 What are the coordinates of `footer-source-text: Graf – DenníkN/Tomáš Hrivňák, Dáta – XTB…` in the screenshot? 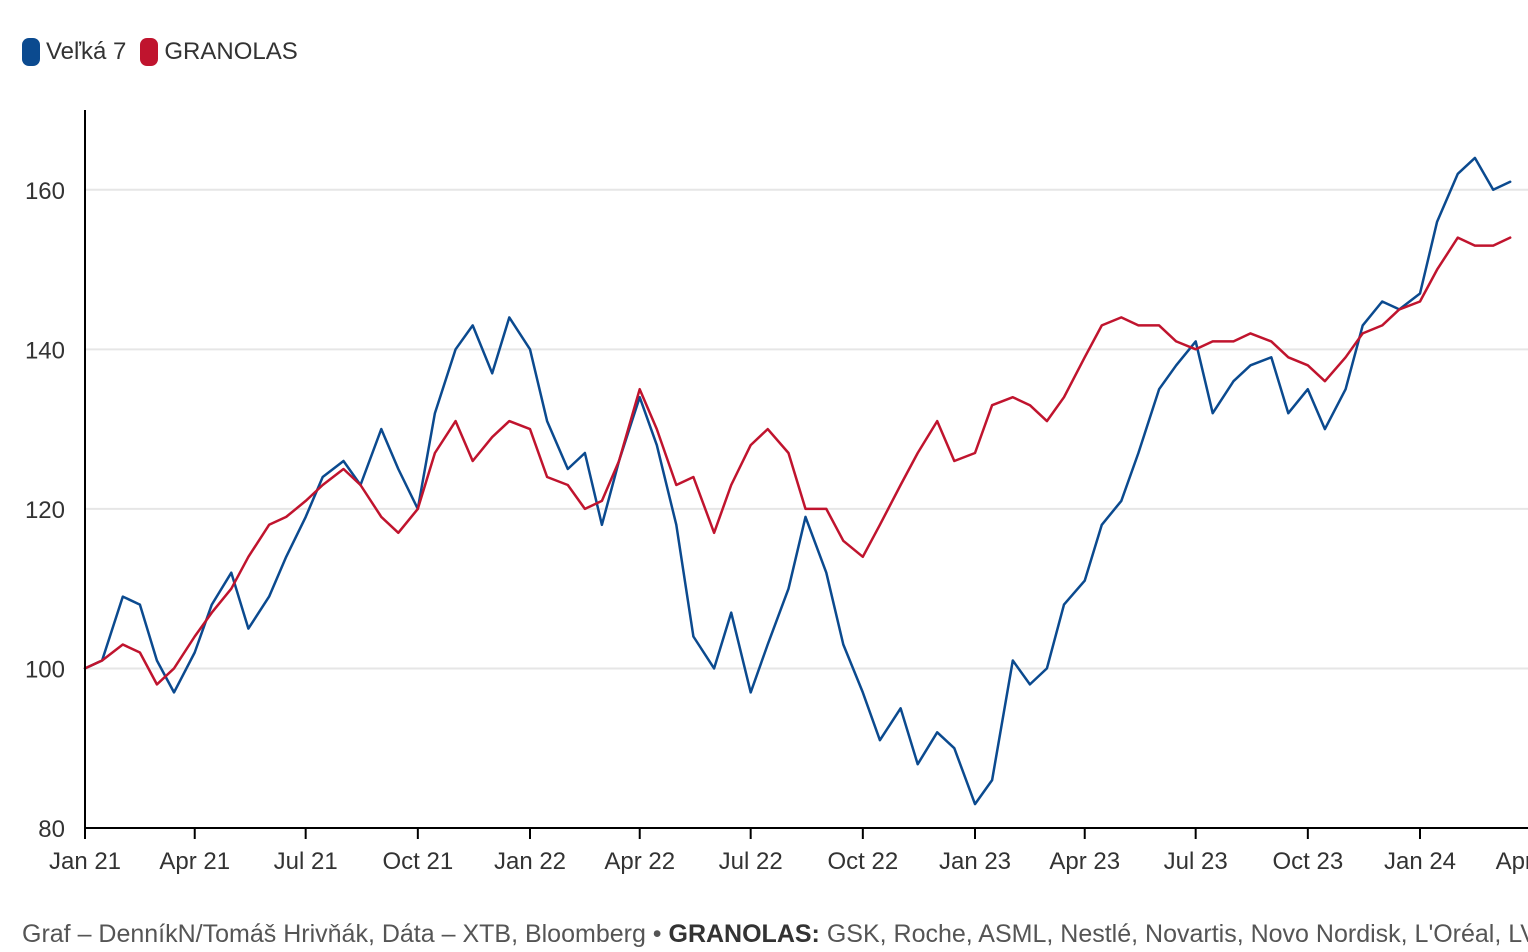 It's located at (345, 934).